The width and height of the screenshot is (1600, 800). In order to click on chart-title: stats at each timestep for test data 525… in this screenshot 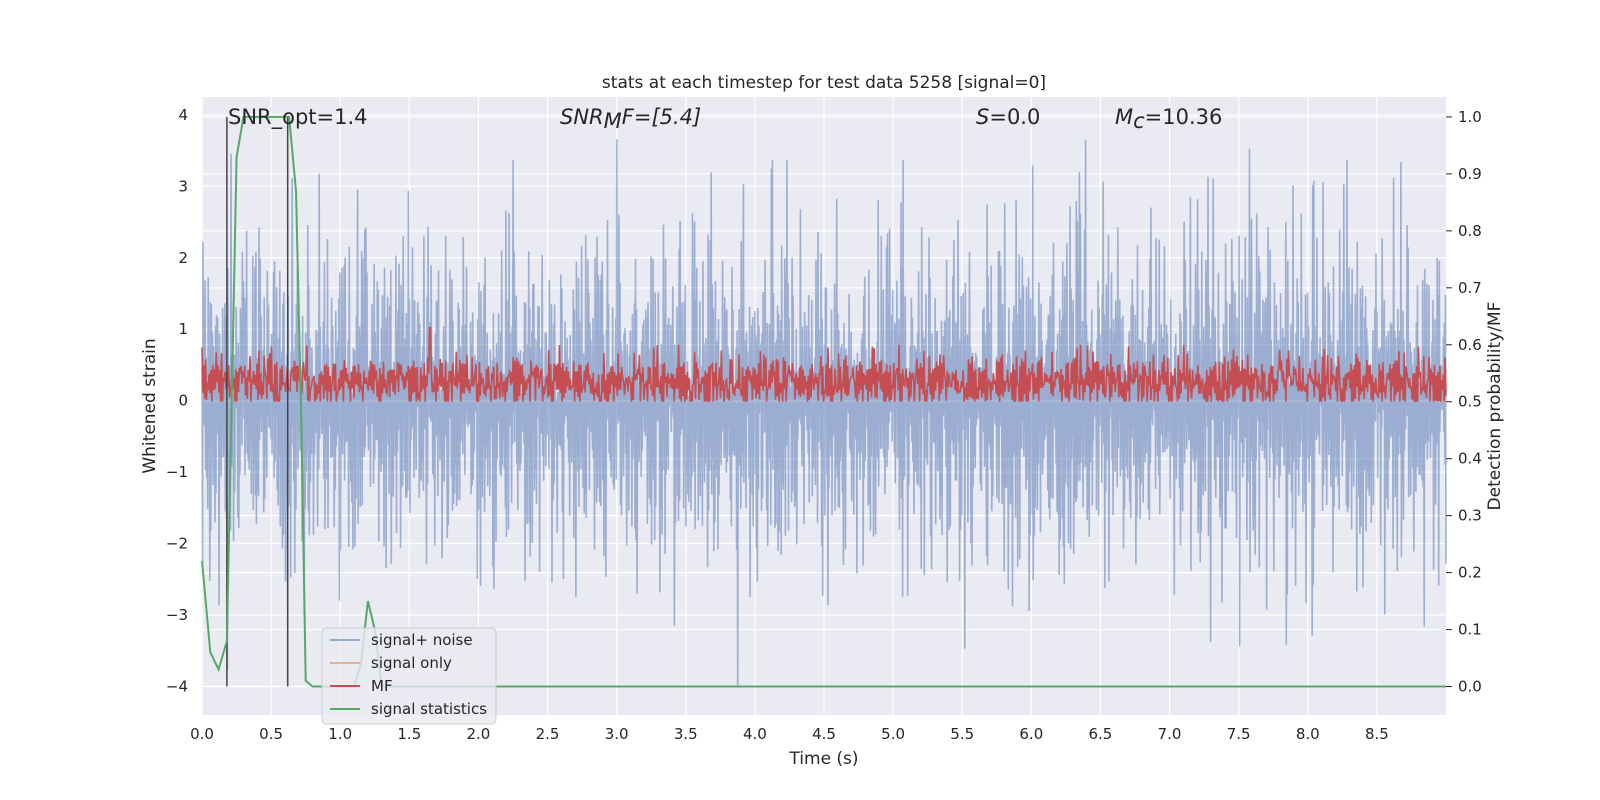, I will do `click(824, 83)`.